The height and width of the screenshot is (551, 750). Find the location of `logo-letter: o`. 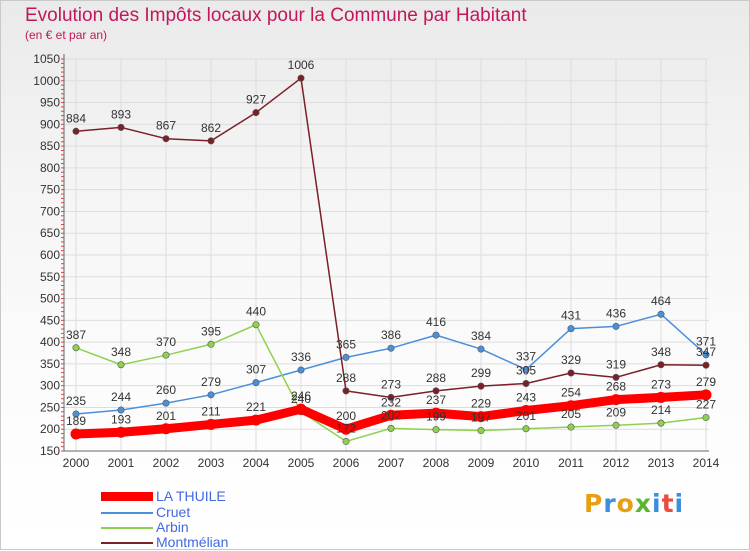

logo-letter: o is located at coordinates (625, 503).